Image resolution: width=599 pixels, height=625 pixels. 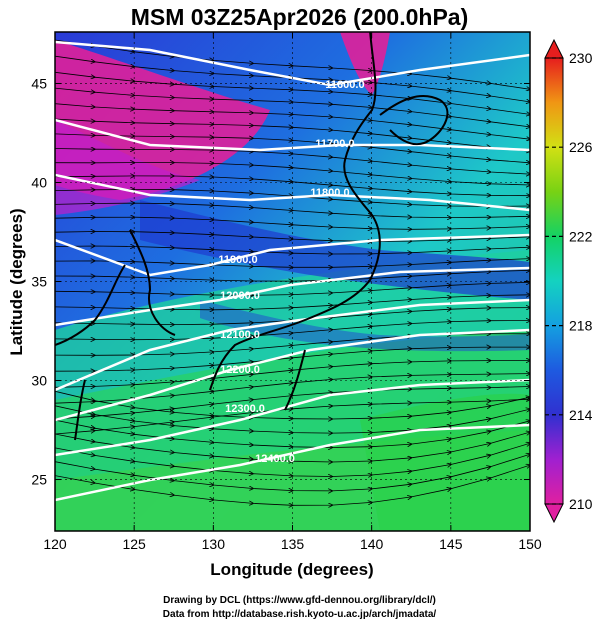 What do you see at coordinates (237, 260) in the screenshot?
I see `contour-label: 11900.0` at bounding box center [237, 260].